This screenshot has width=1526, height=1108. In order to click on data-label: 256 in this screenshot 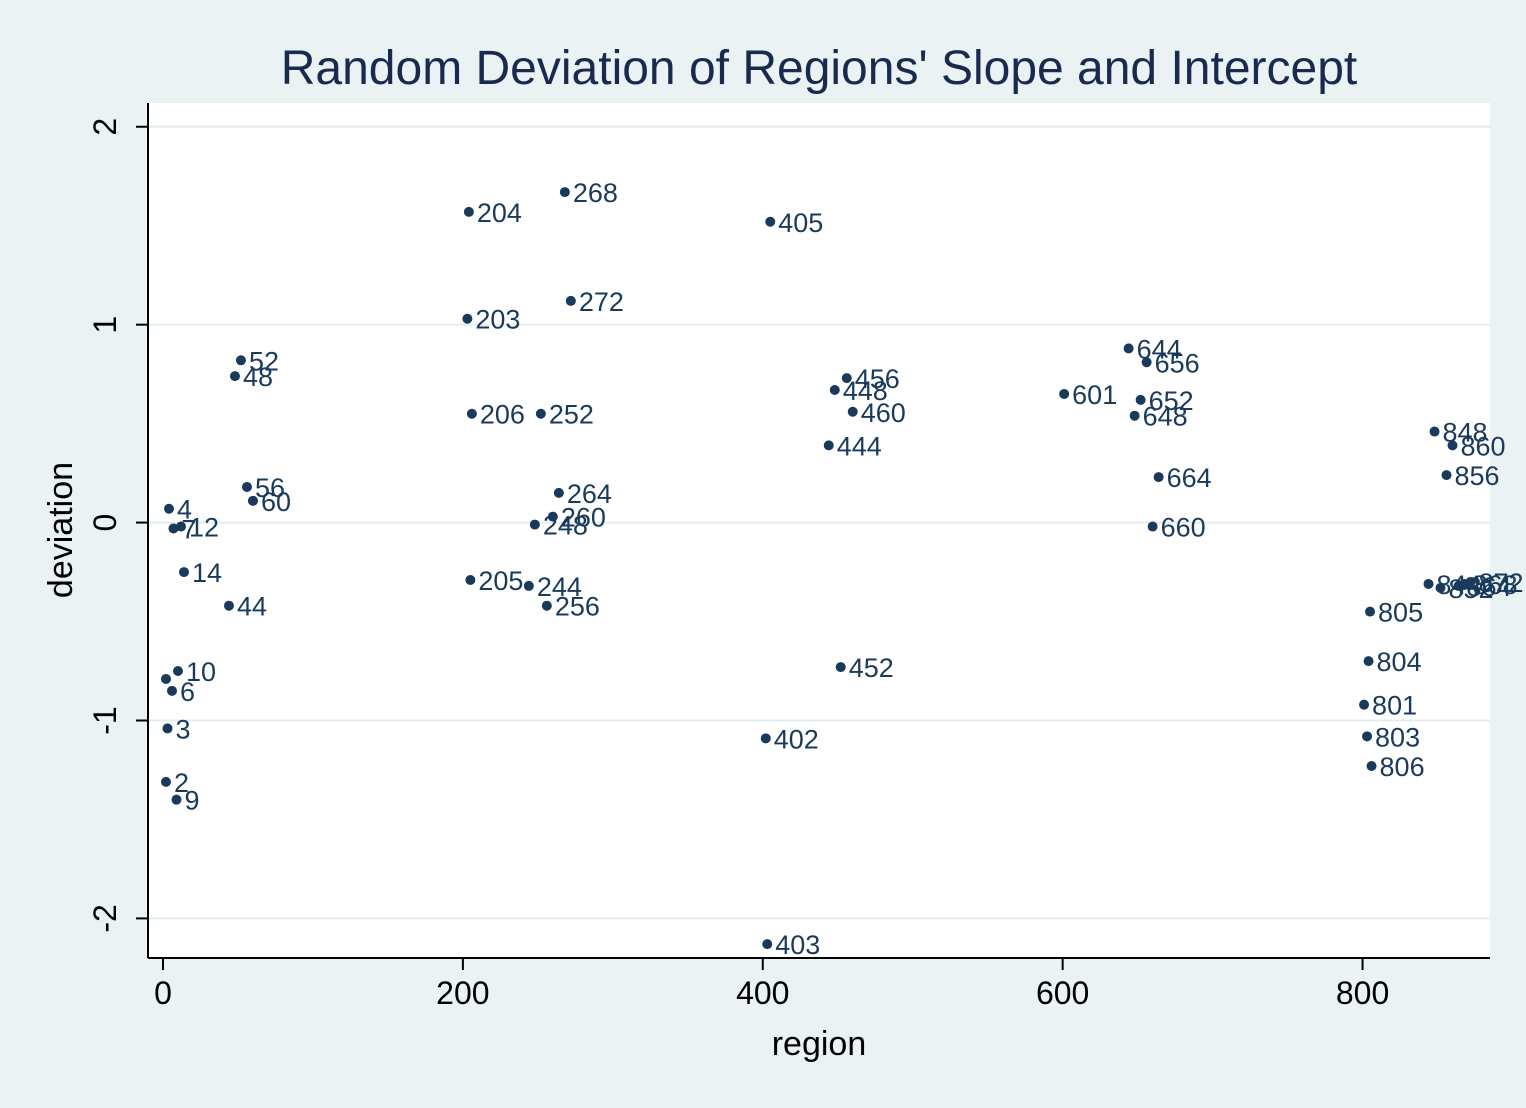, I will do `click(577, 607)`.